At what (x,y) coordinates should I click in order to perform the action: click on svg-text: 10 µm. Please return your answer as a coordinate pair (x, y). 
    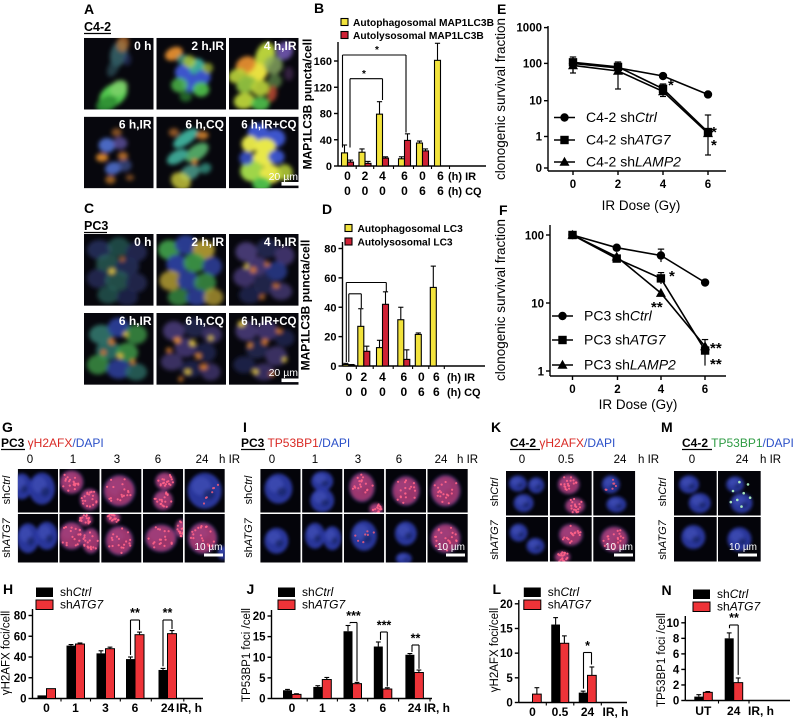
    Looking at the image, I should click on (619, 547).